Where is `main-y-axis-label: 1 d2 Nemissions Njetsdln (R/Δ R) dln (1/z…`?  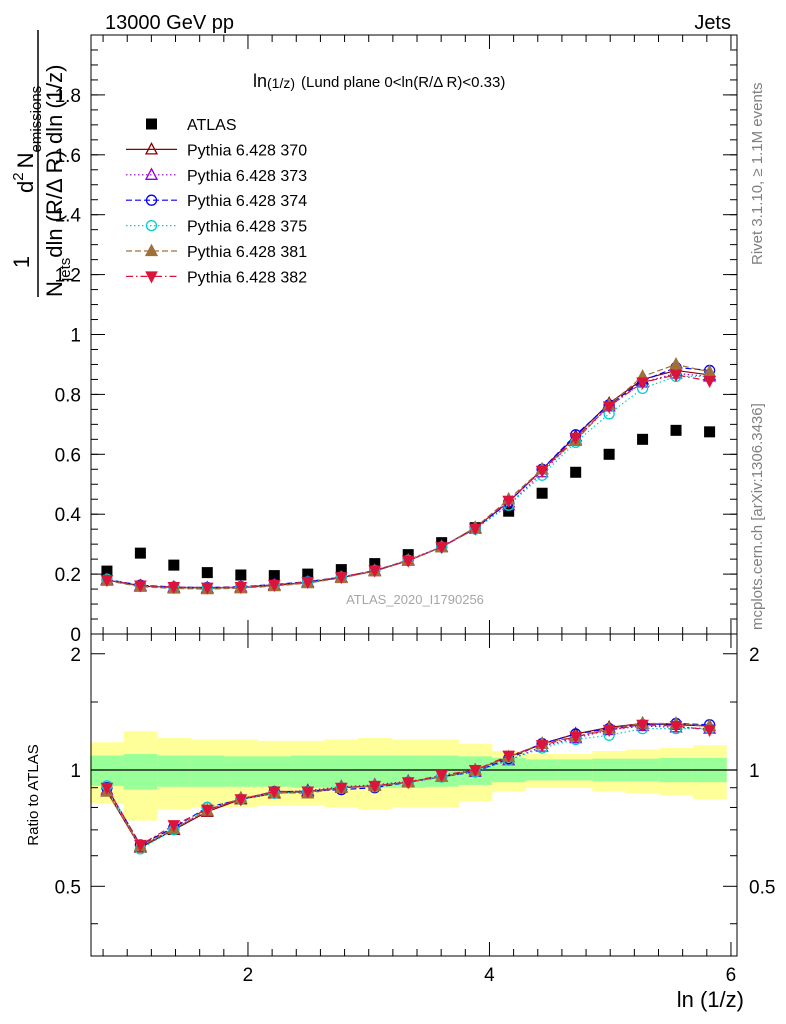
main-y-axis-label: 1 d2 Nemissions Njetsdln (R/Δ R) dln (1/z… is located at coordinates (41, 163).